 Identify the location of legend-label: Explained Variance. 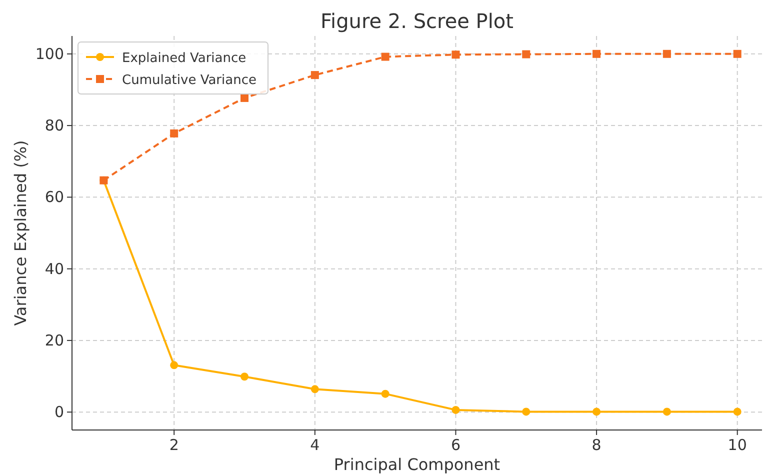
(184, 58).